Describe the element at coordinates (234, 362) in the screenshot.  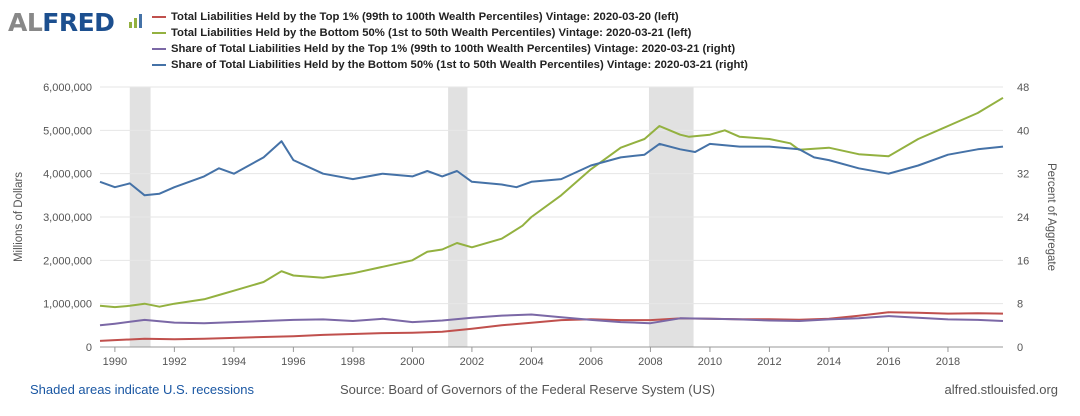
I see `x-tick-label: 1994` at that location.